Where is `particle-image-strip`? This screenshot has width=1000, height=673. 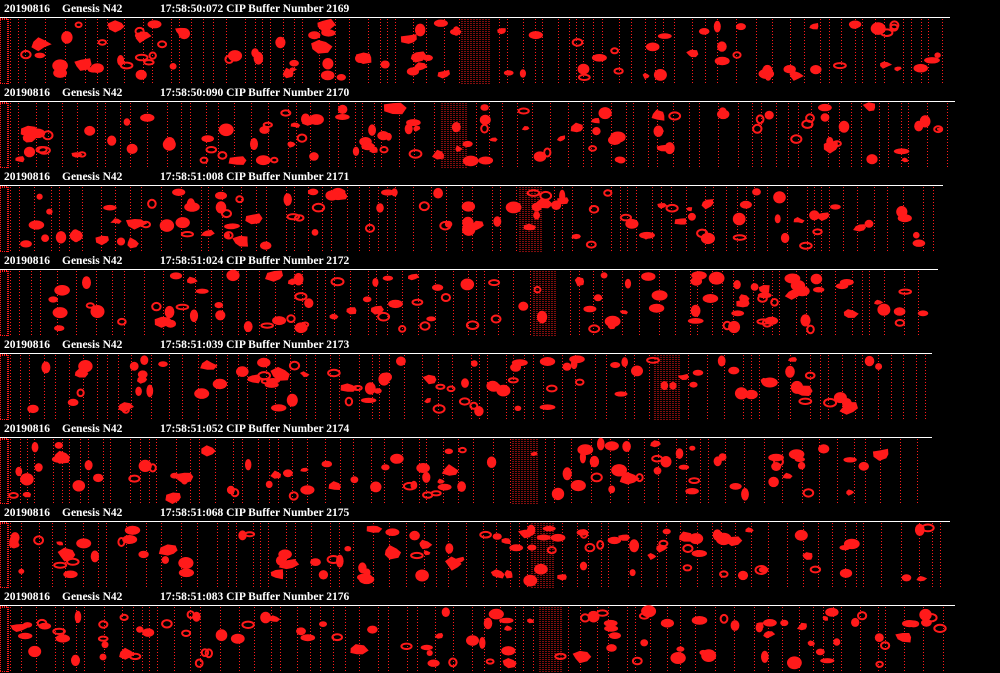 particle-image-strip is located at coordinates (471, 218).